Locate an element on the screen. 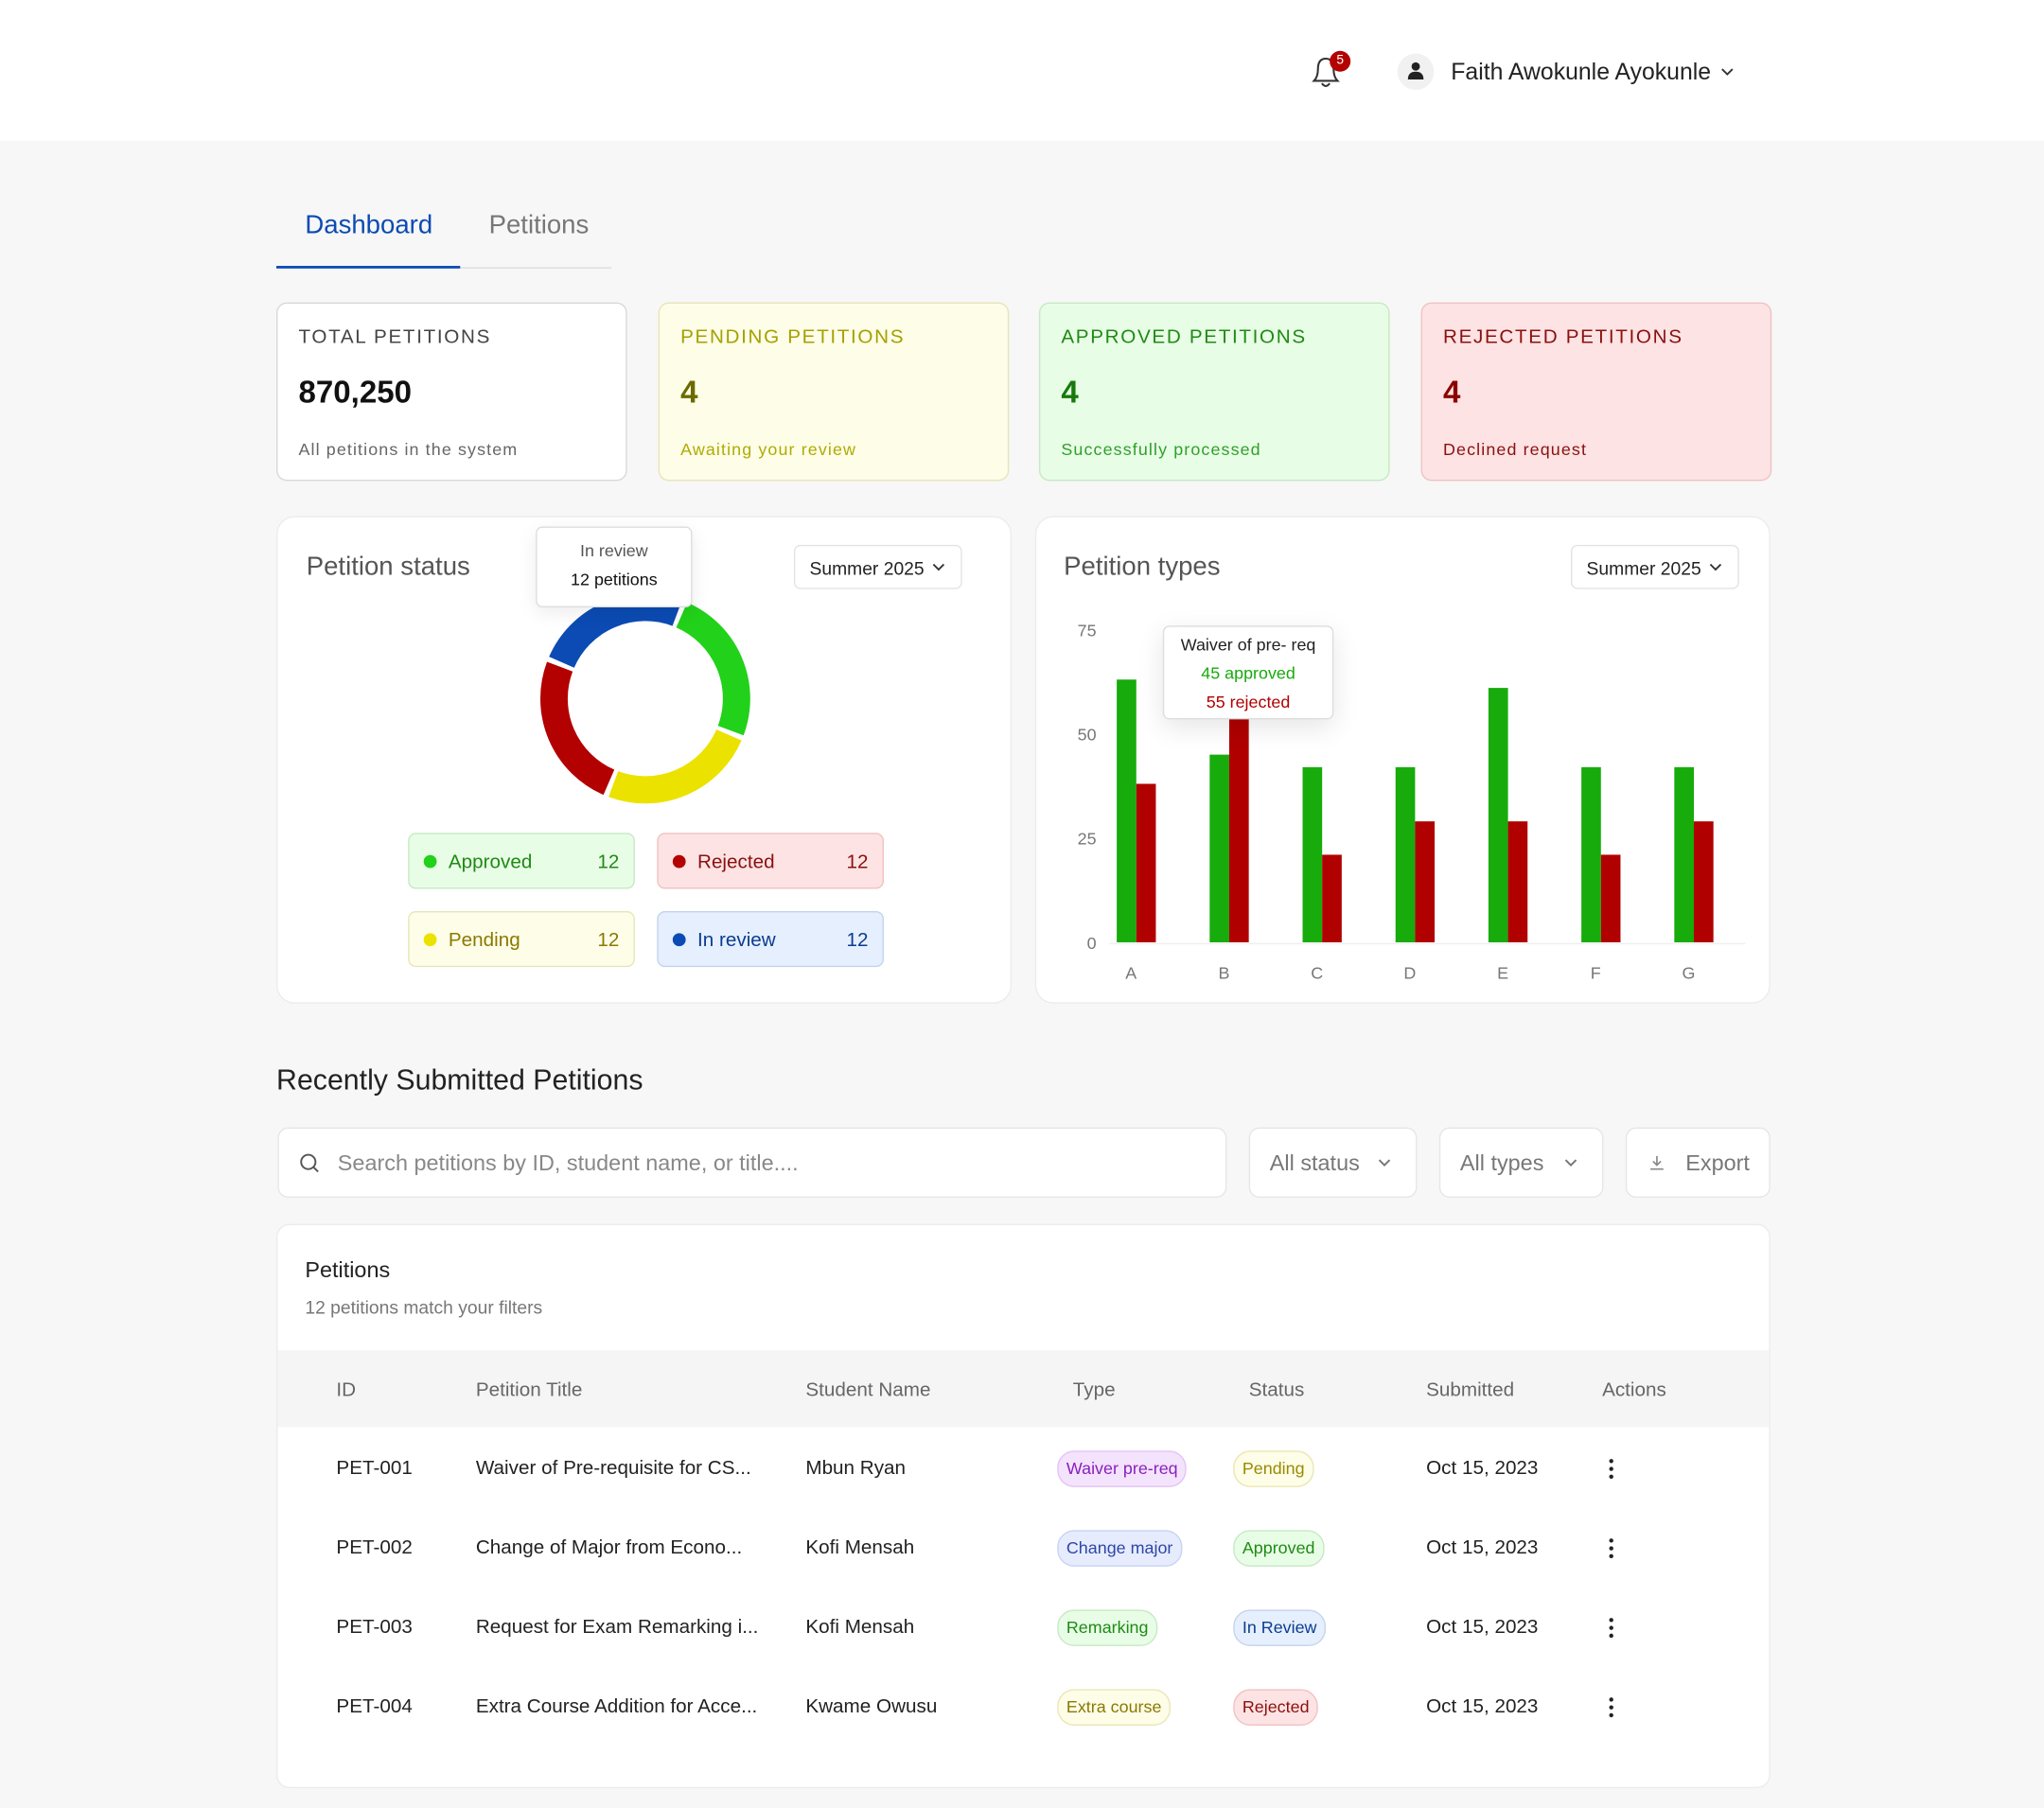 Image resolution: width=2044 pixels, height=1808 pixels. avatar-bg is located at coordinates (1416, 72).